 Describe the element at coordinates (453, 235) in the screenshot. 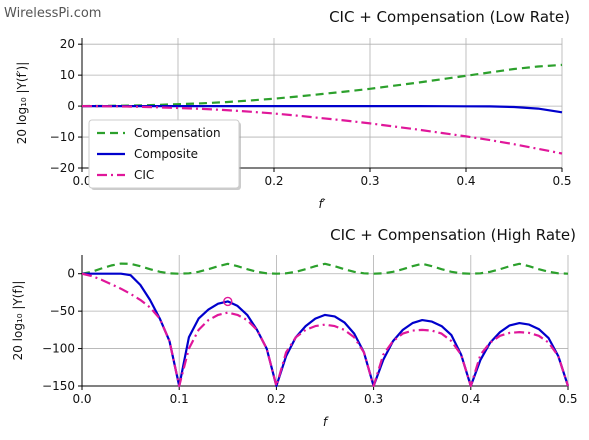

I see `chart-title: CIC + Compensation (High Rate)` at that location.